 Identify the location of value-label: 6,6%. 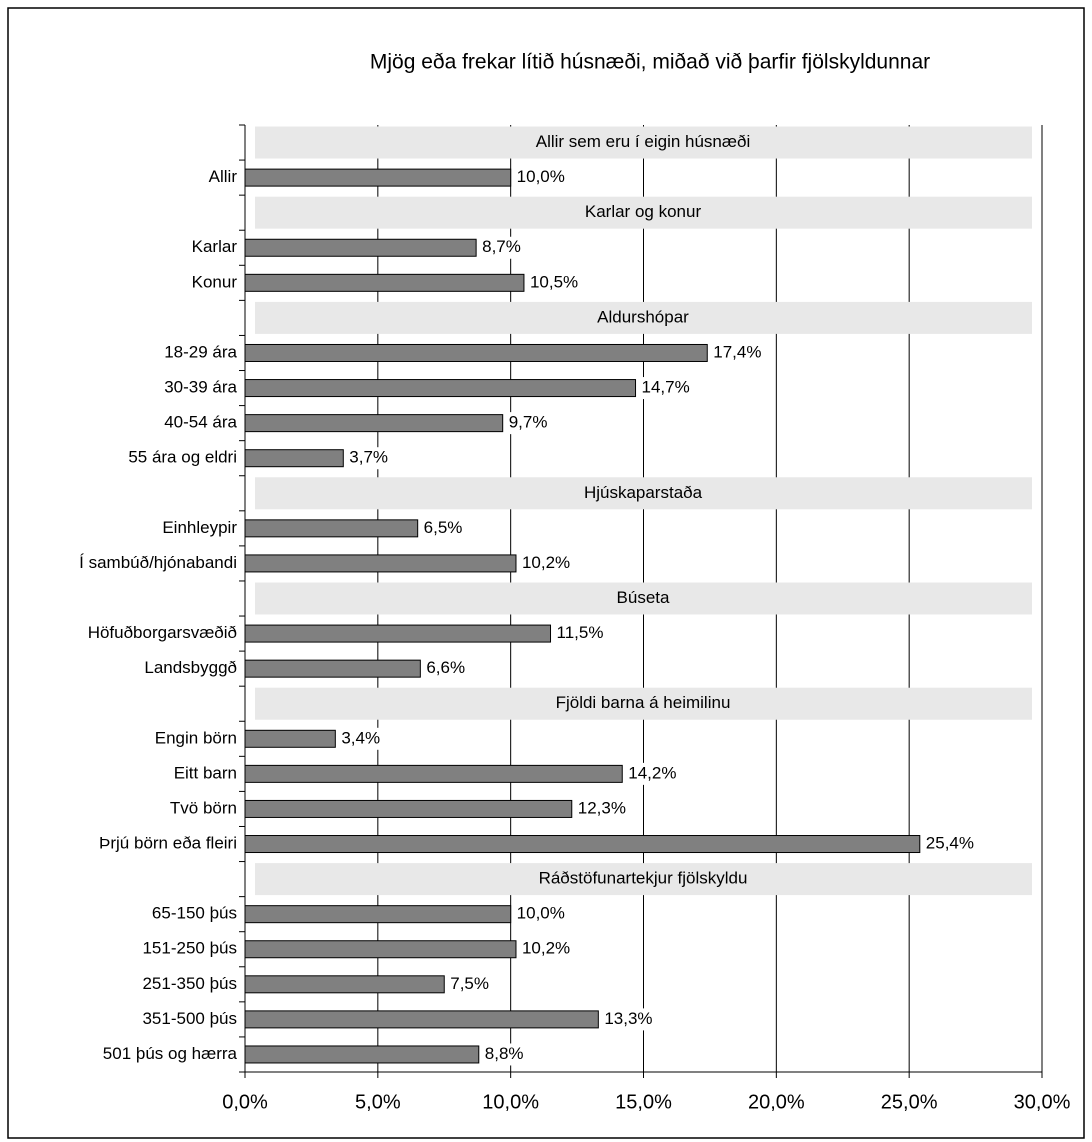
(445, 667).